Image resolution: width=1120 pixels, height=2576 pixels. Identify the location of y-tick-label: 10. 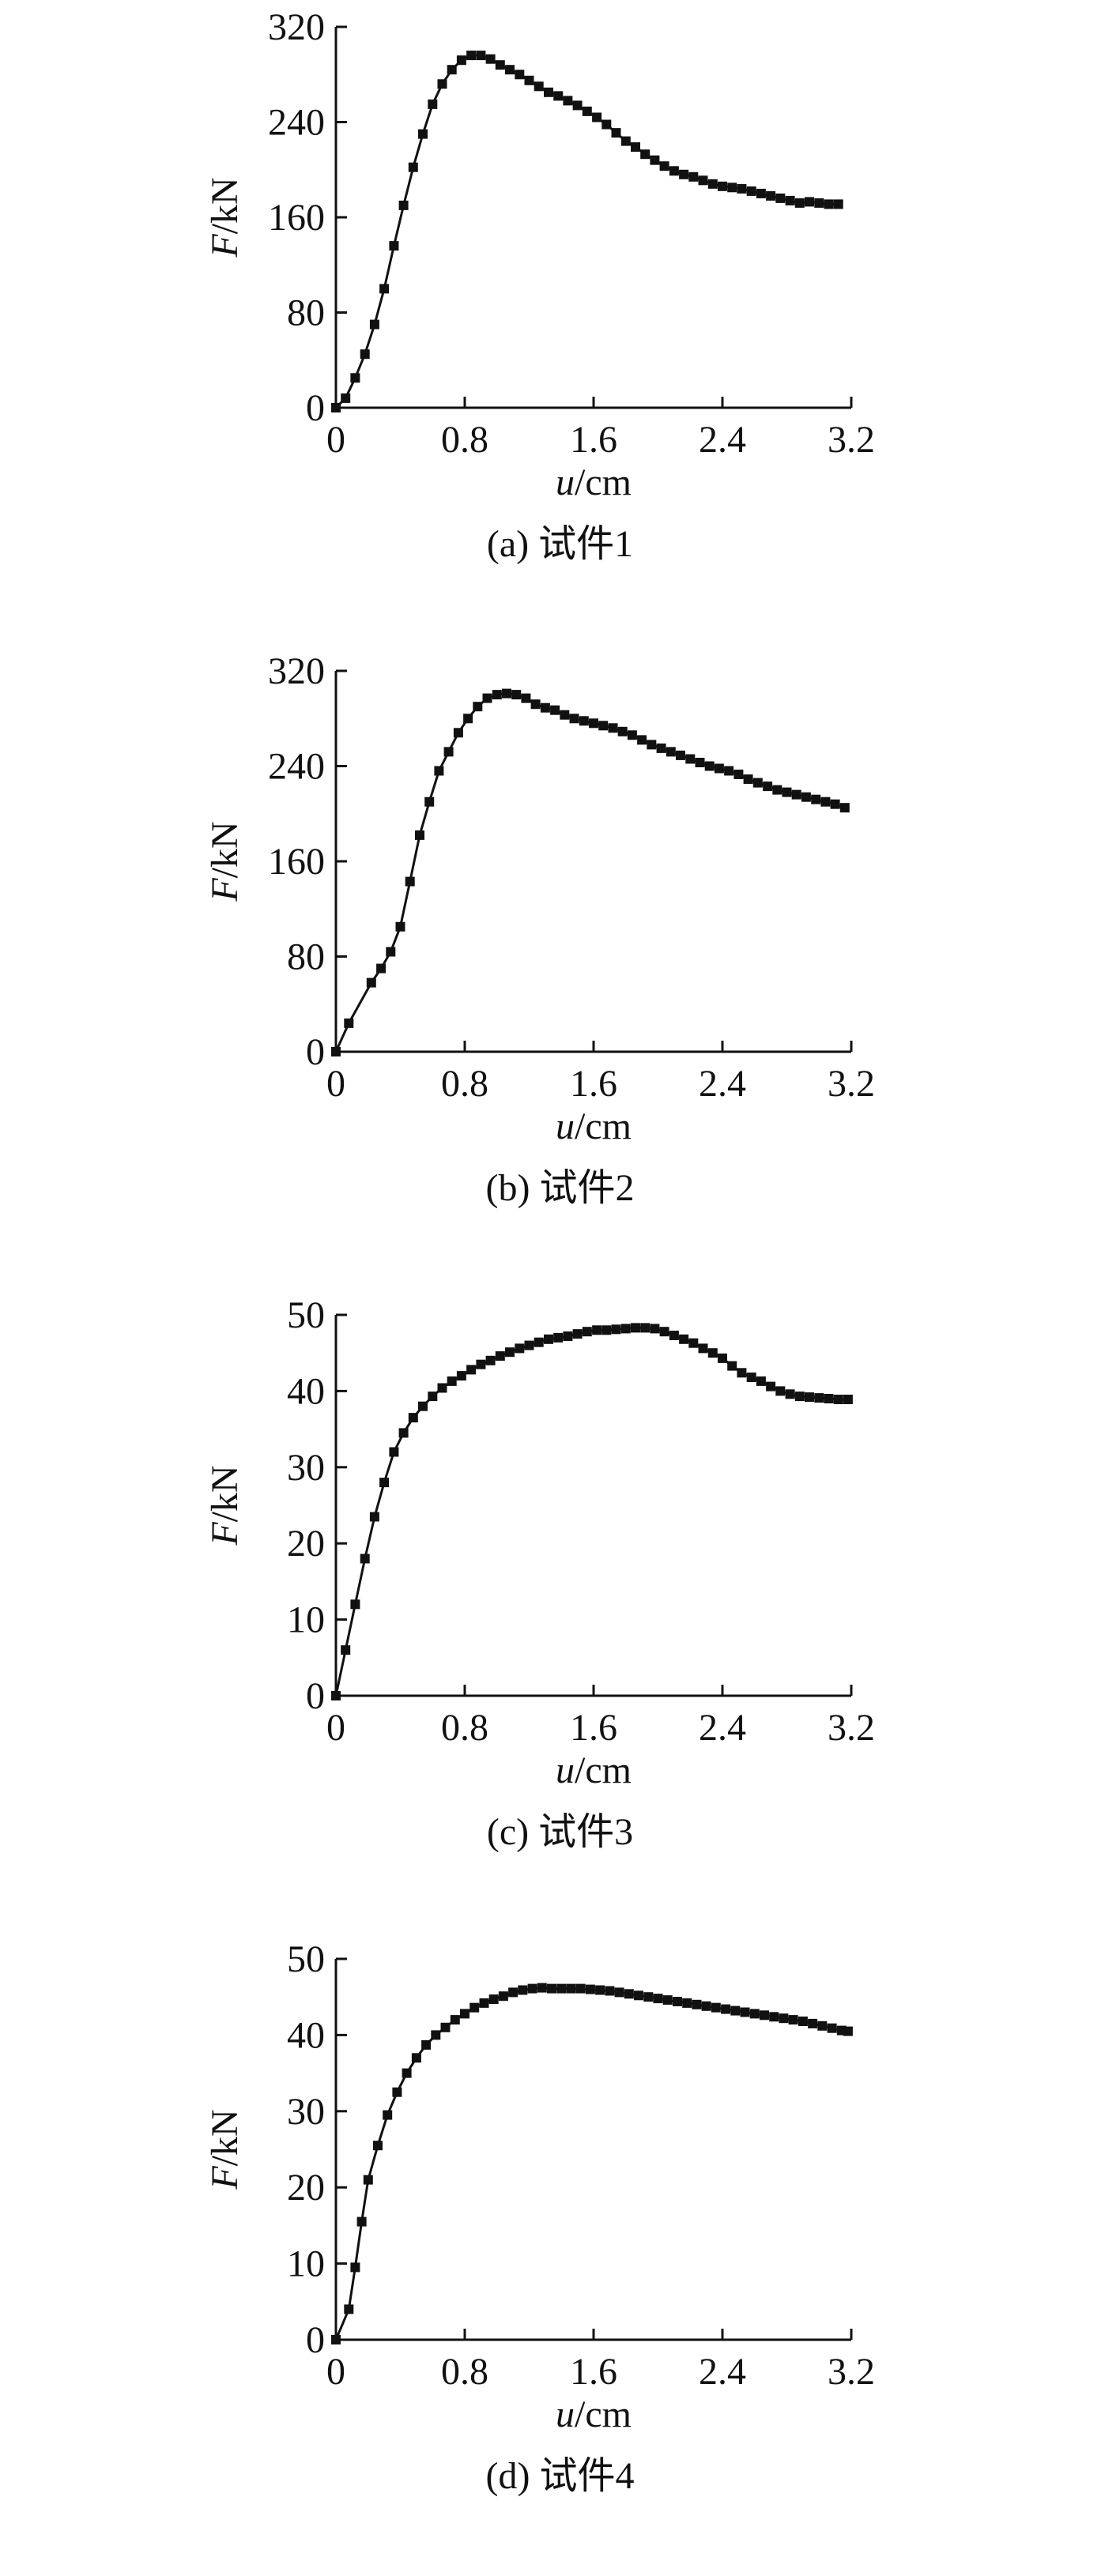
(306, 2264).